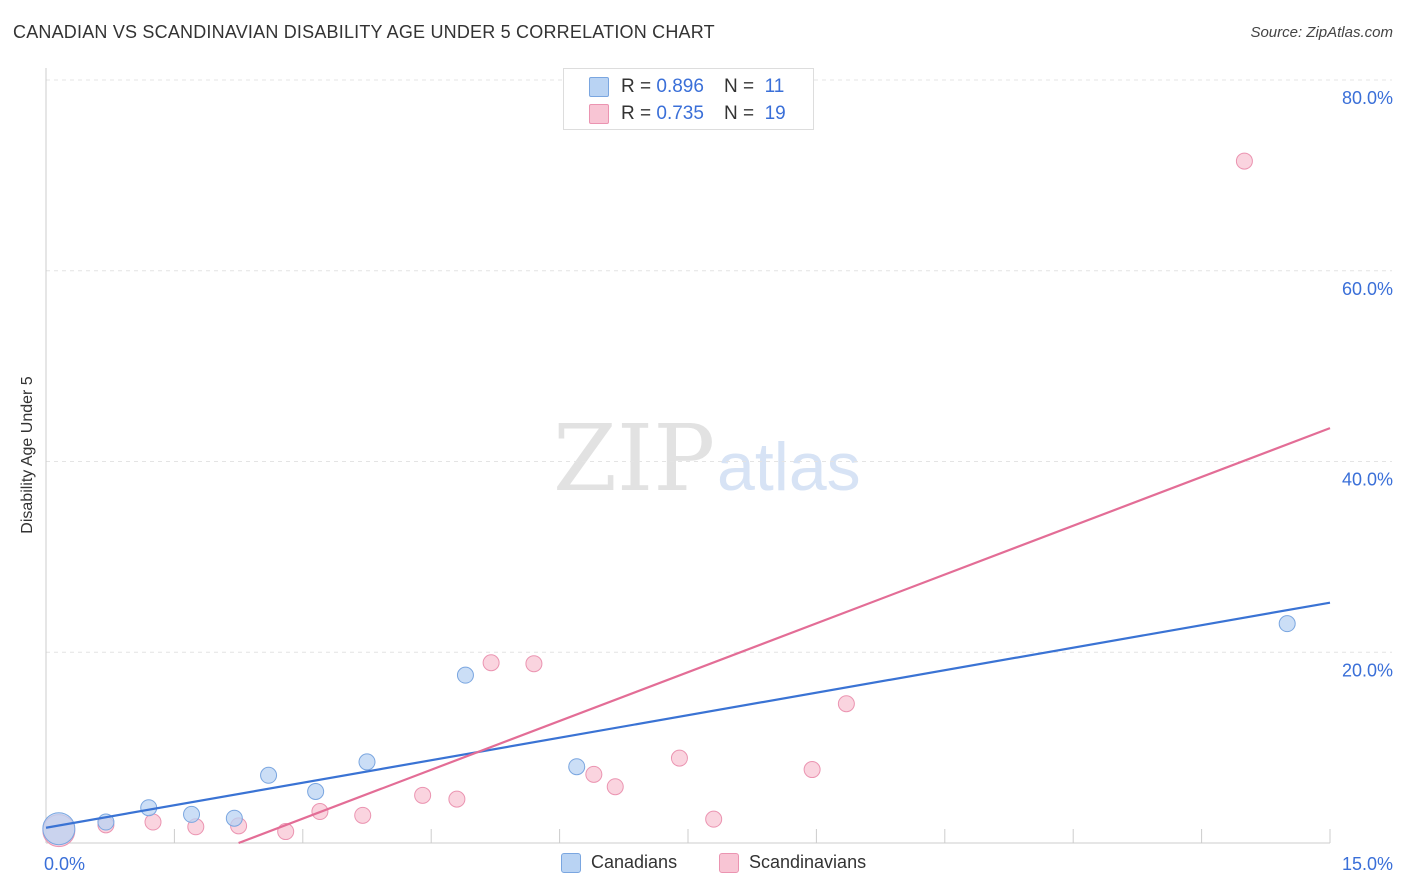 The image size is (1406, 892). I want to click on legend-n-value: 19, so click(775, 113).